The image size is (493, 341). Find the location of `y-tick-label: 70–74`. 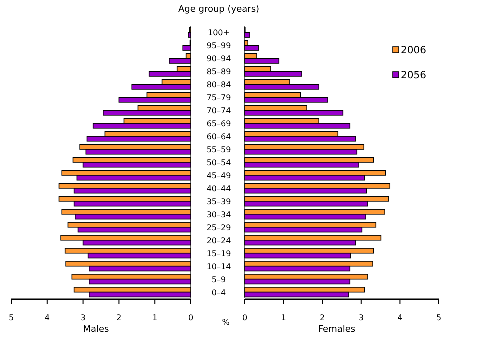

y-tick-label: 70–74 is located at coordinates (219, 111).